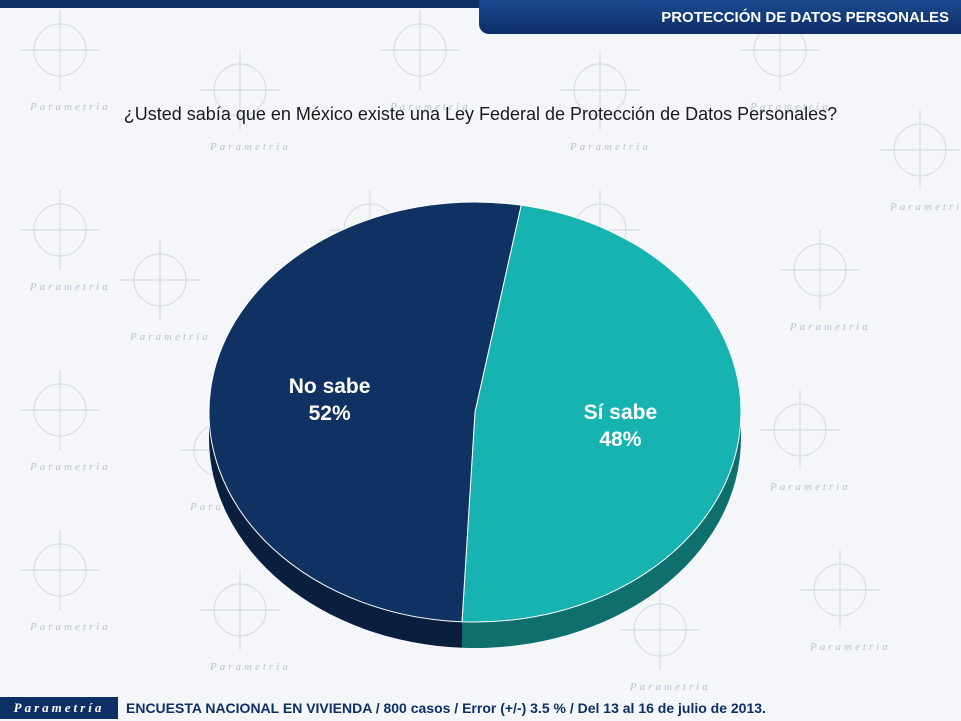 The image size is (961, 721). What do you see at coordinates (621, 412) in the screenshot?
I see `slice-category-label: Sí sabe` at bounding box center [621, 412].